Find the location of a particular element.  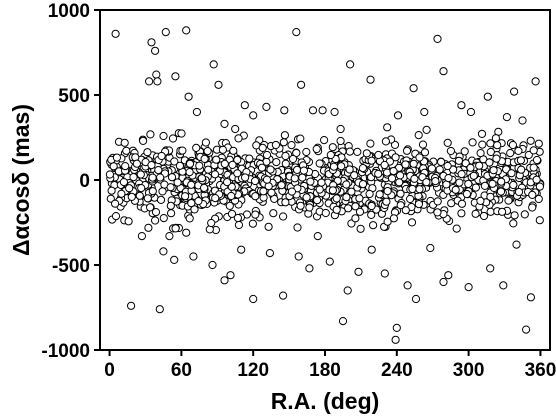

x-tick-label: 180 is located at coordinates (325, 370).